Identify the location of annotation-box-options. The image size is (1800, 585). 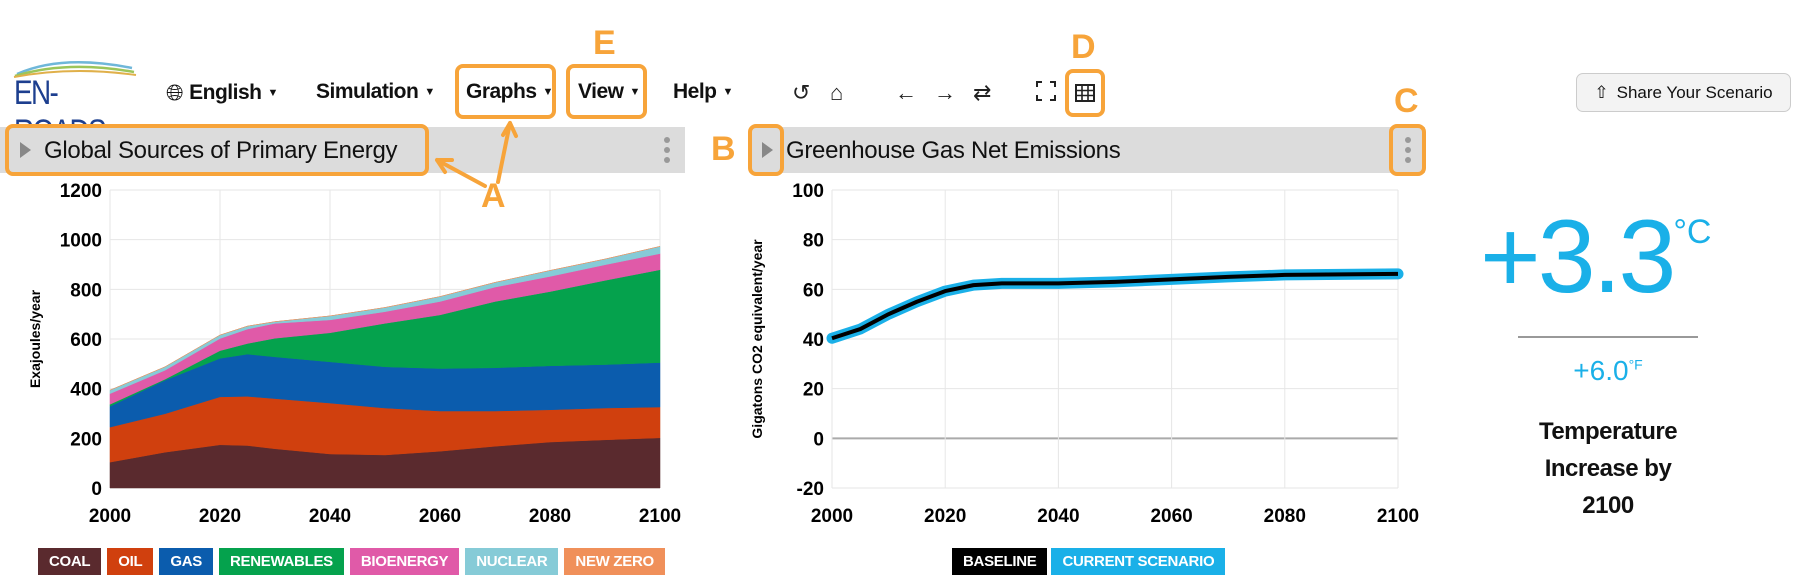
(1407, 150).